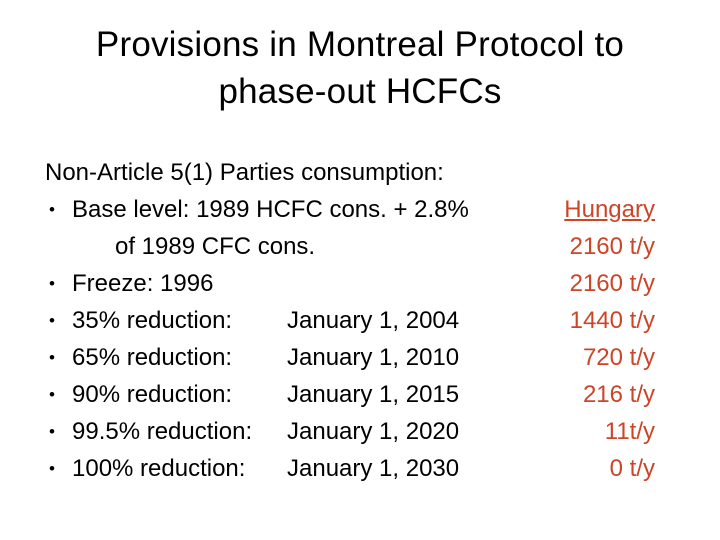 The image size is (720, 540). What do you see at coordinates (373, 468) in the screenshot?
I see `list-item-date: January 1, 2030` at bounding box center [373, 468].